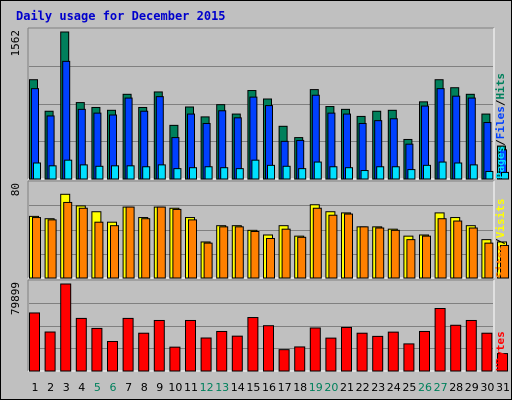 The image size is (512, 400). Describe the element at coordinates (50, 387) in the screenshot. I see `day-tick-label: 2` at that location.